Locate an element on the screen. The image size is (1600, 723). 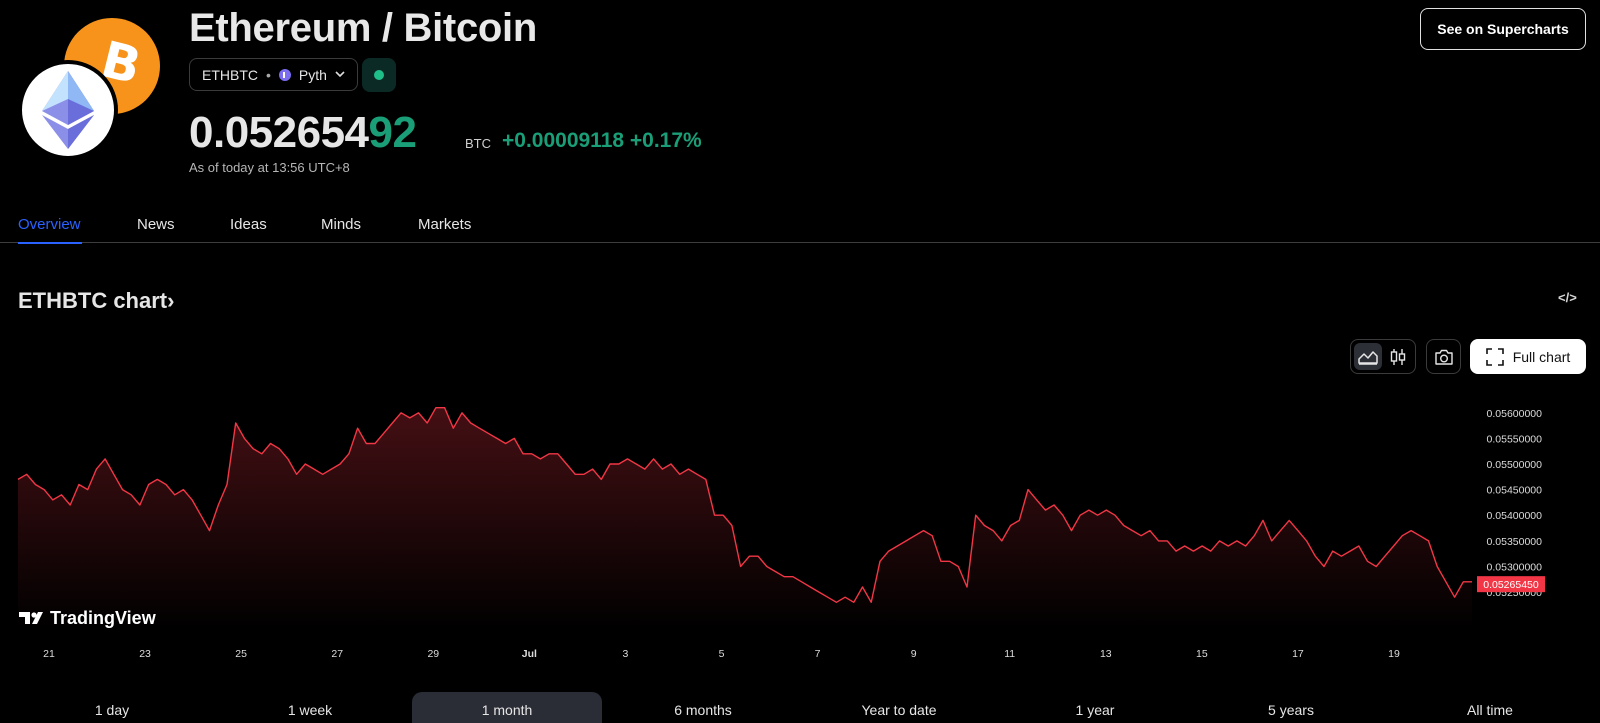
full-chart-label: Full chart is located at coordinates (1541, 356).